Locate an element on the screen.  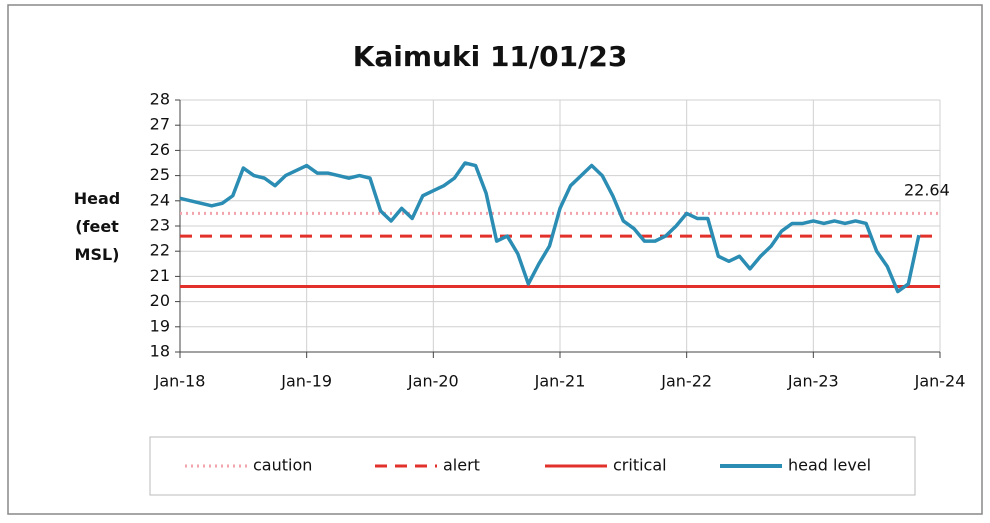
y-tick-label: 23 is located at coordinates (160, 225).